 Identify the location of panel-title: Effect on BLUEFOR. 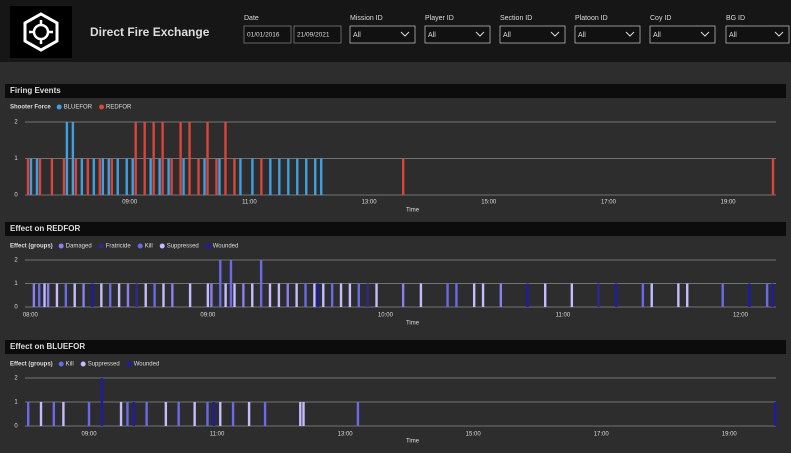
(47, 346).